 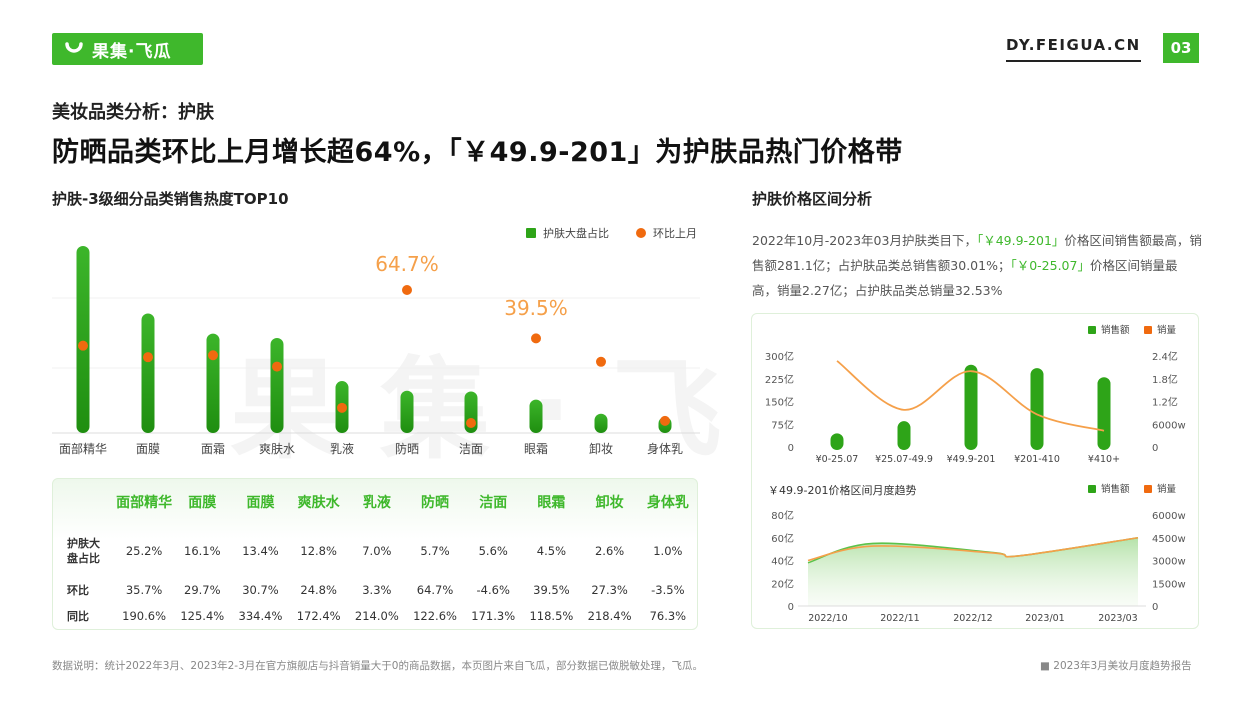 What do you see at coordinates (972, 618) in the screenshot?
I see `x-tick-label: 2022/12` at bounding box center [972, 618].